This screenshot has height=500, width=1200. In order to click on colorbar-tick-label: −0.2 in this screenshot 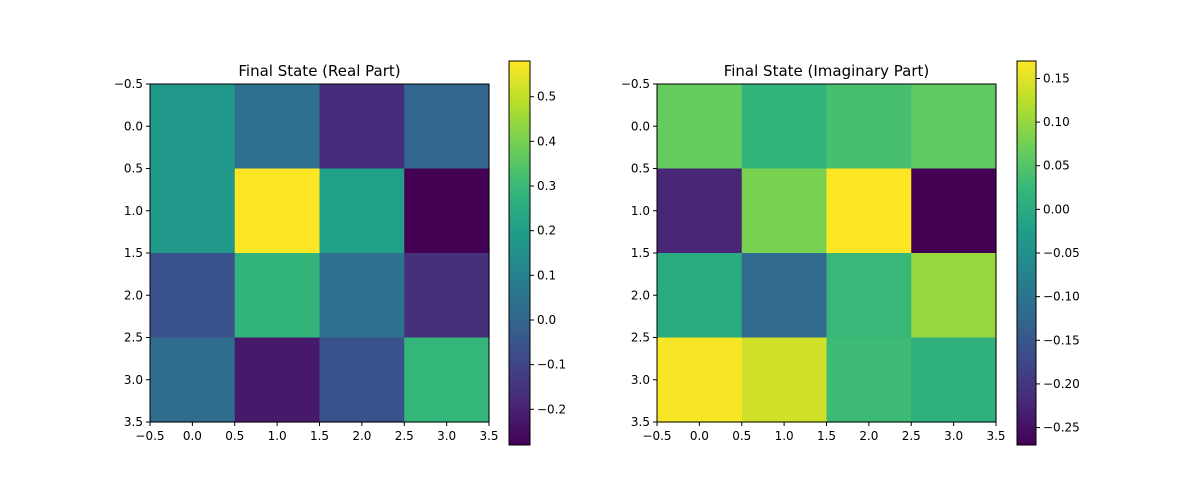, I will do `click(551, 409)`.